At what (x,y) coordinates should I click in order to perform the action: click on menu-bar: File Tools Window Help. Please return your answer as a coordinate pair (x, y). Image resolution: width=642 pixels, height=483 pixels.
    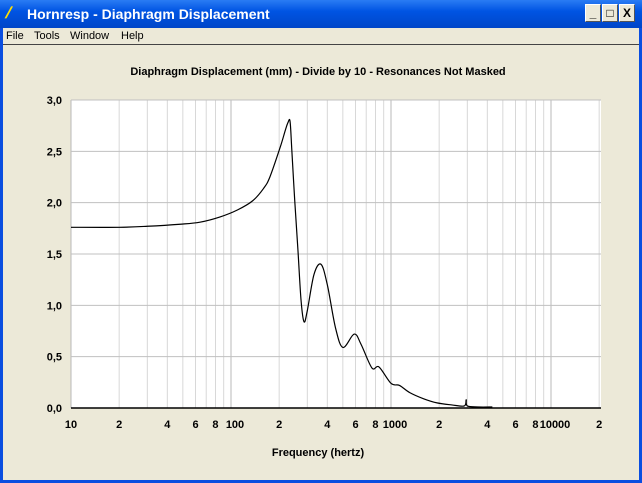
    Looking at the image, I should click on (321, 36).